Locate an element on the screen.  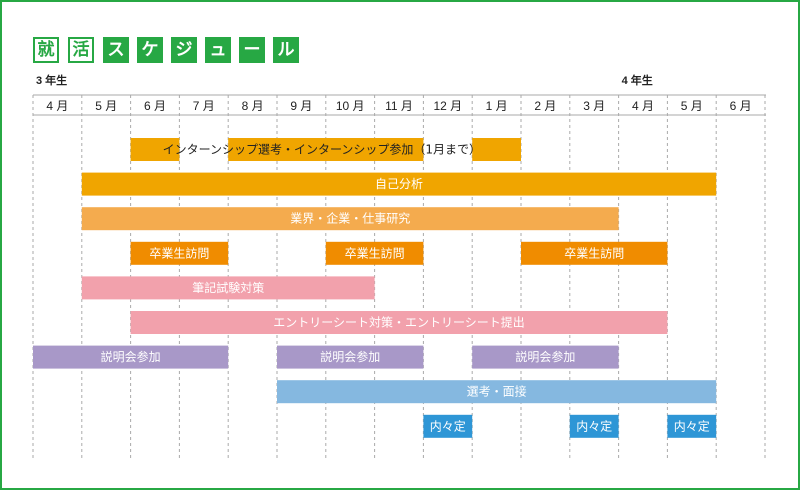
year-label: 3 年生 is located at coordinates (51, 80).